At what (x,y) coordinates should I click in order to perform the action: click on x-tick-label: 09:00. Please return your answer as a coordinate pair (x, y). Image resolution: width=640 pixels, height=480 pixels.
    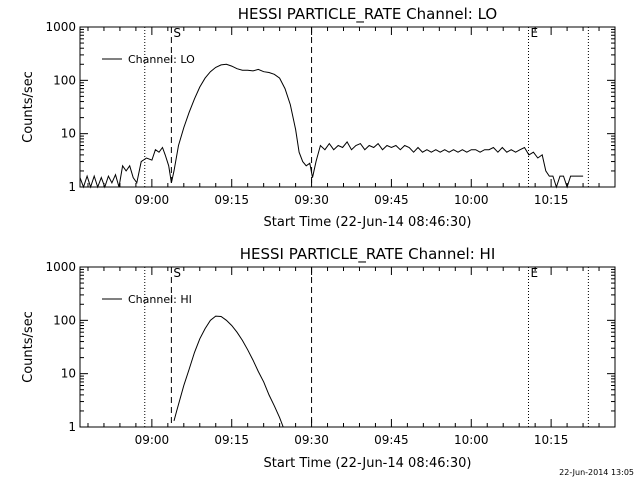
    Looking at the image, I should click on (152, 440).